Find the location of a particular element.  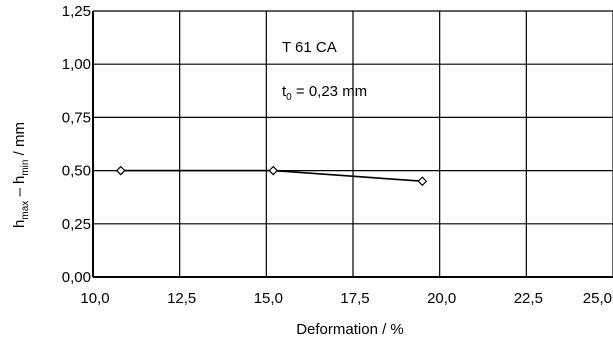

x-tick-label-2: 15,0 is located at coordinates (268, 298).